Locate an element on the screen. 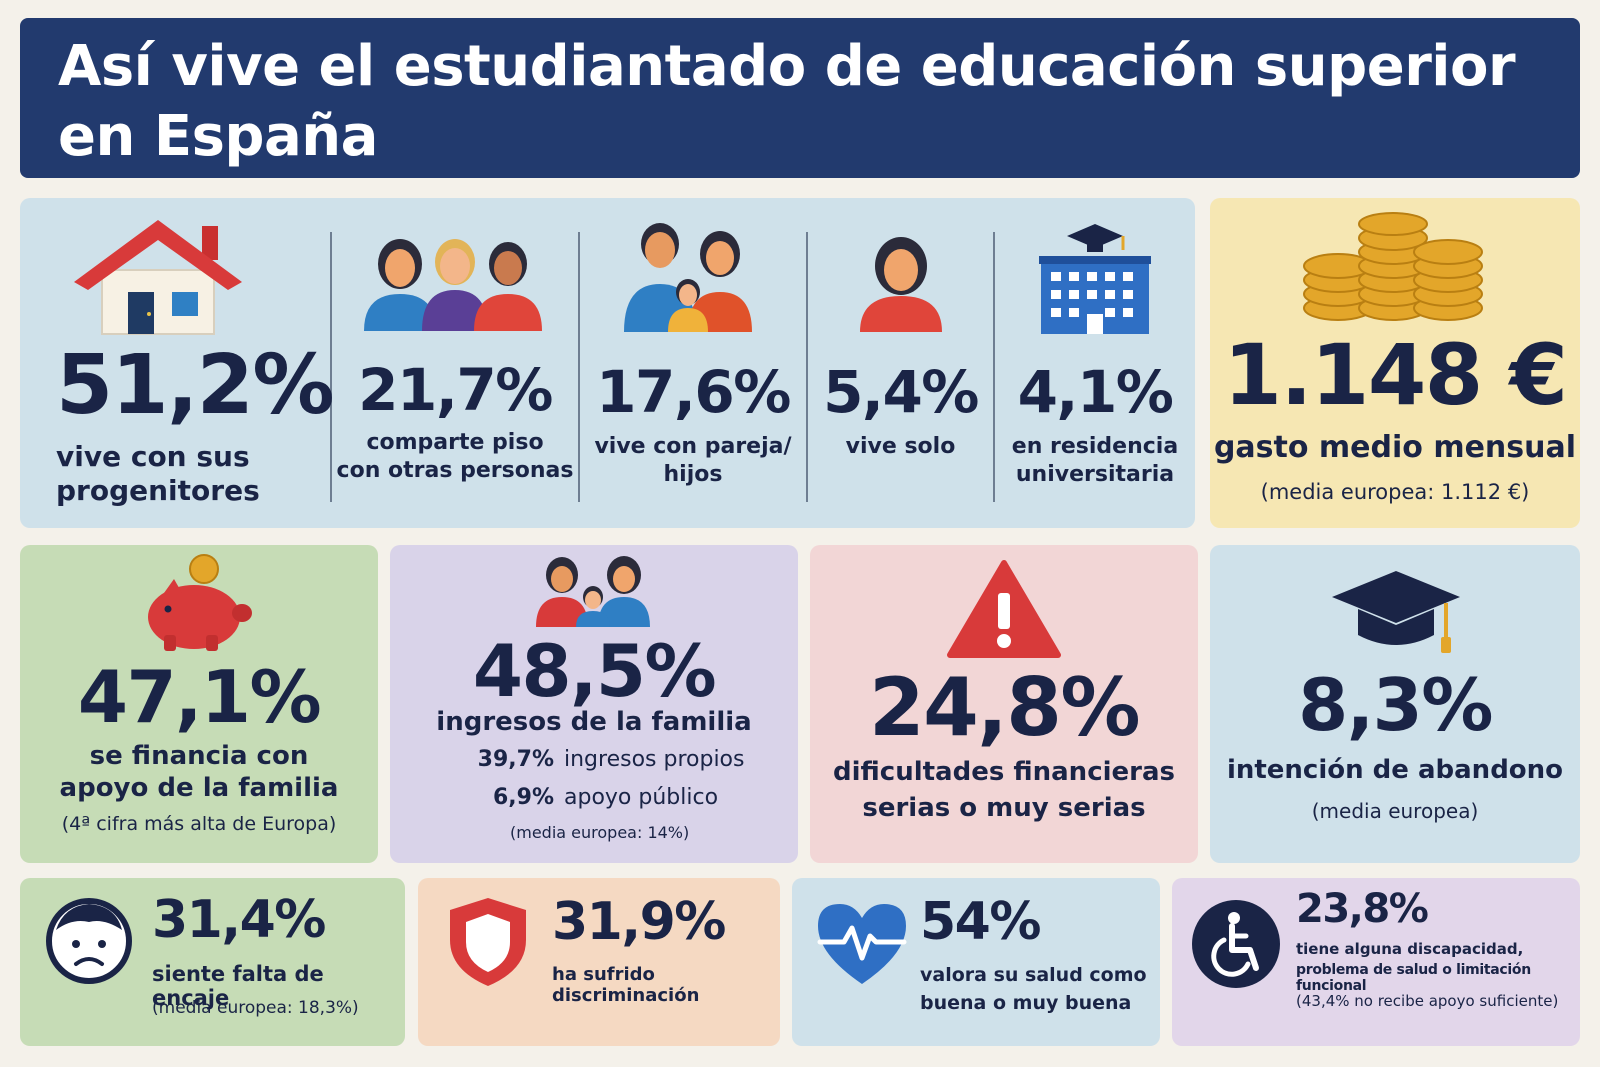 The height and width of the screenshot is (1067, 1600). wheelchair-icon is located at coordinates (1236, 944).